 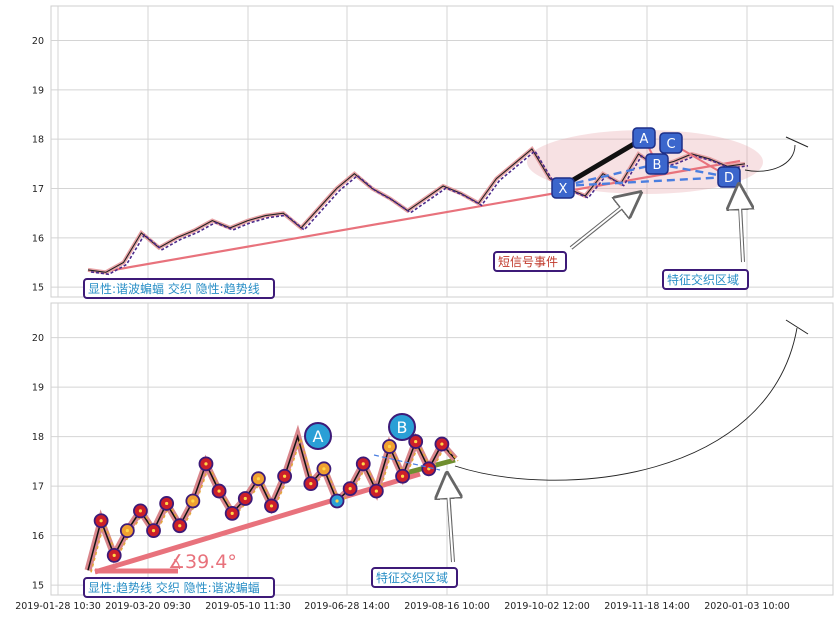 I want to click on short-signal-label: 短信号事件, so click(x=530, y=261).